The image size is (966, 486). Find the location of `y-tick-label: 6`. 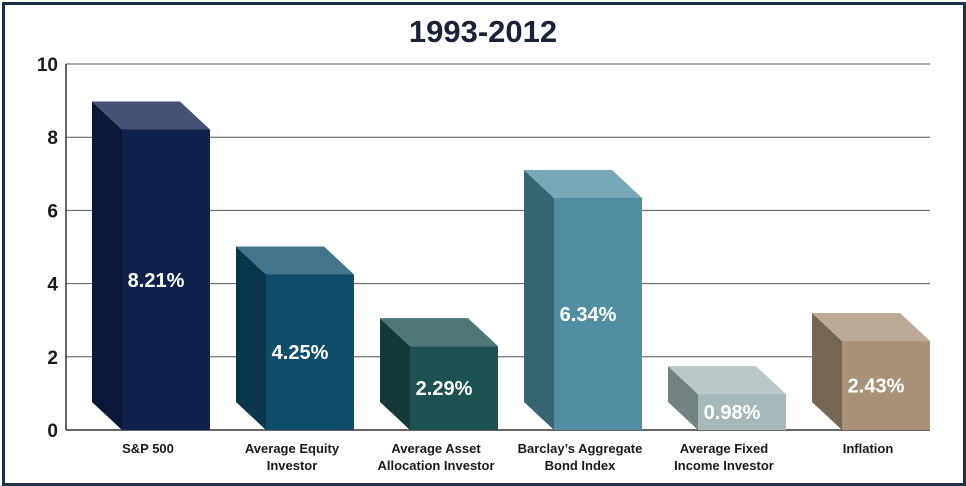

y-tick-label: 6 is located at coordinates (52, 211).